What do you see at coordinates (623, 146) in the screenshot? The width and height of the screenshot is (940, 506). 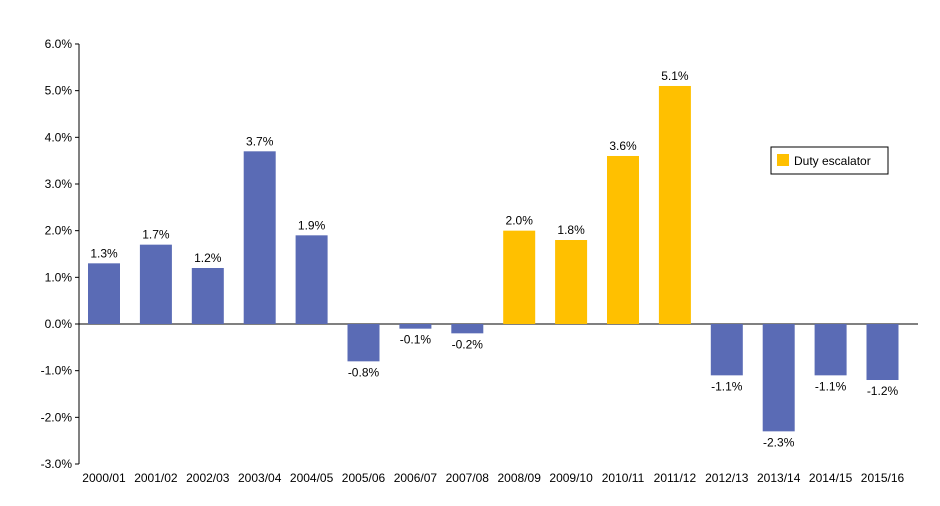 I see `data-label: 3.6%` at bounding box center [623, 146].